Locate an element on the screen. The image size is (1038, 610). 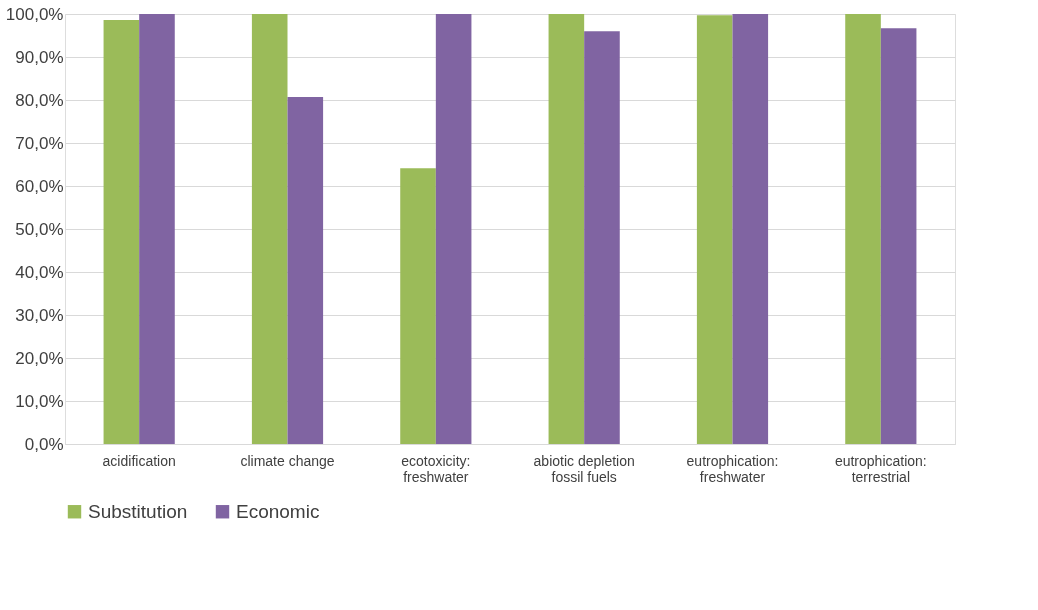
y-tick-label: 40,0% is located at coordinates (39, 272).